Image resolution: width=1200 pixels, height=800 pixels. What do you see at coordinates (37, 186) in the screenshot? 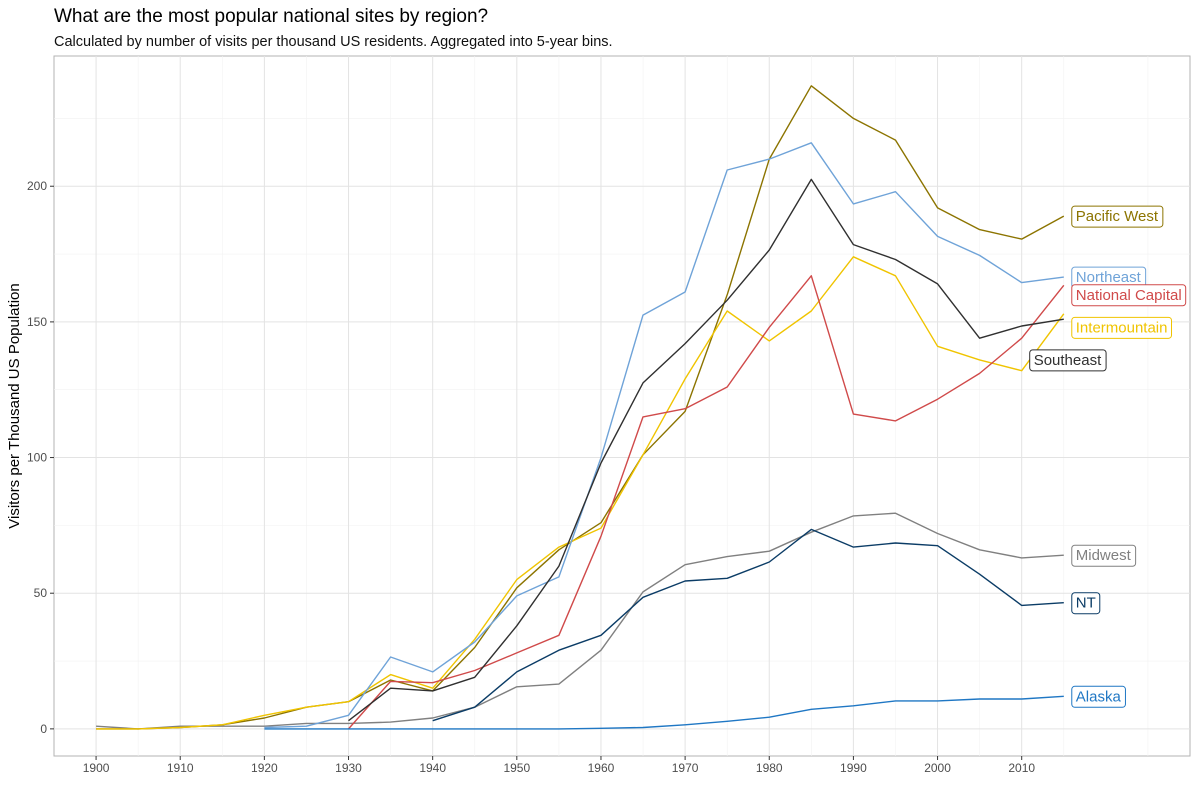
I see `y-tick-label: 200` at bounding box center [37, 186].